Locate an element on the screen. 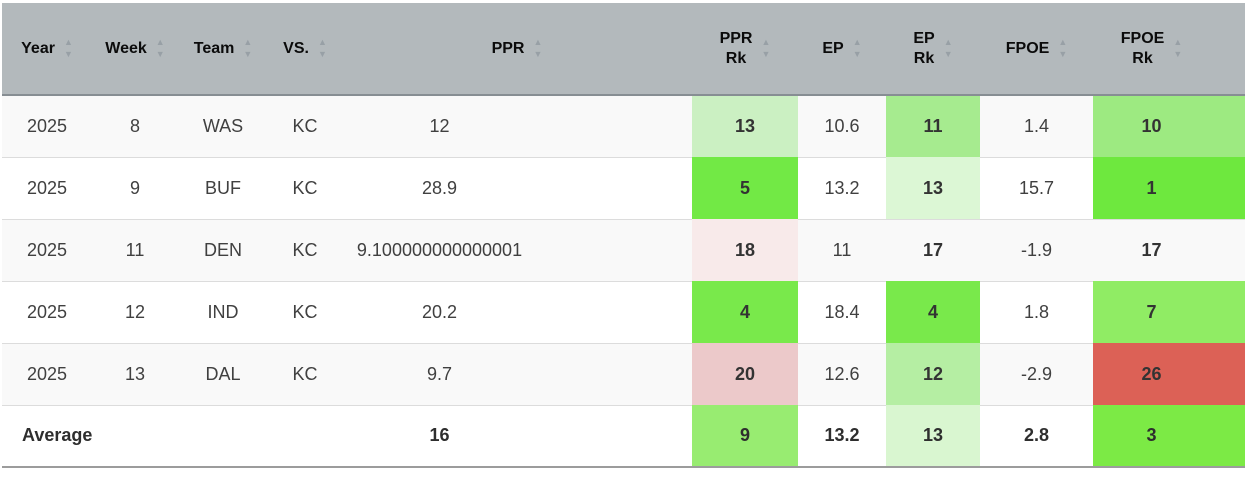  column-header-label: PPR Rk is located at coordinates (736, 48).